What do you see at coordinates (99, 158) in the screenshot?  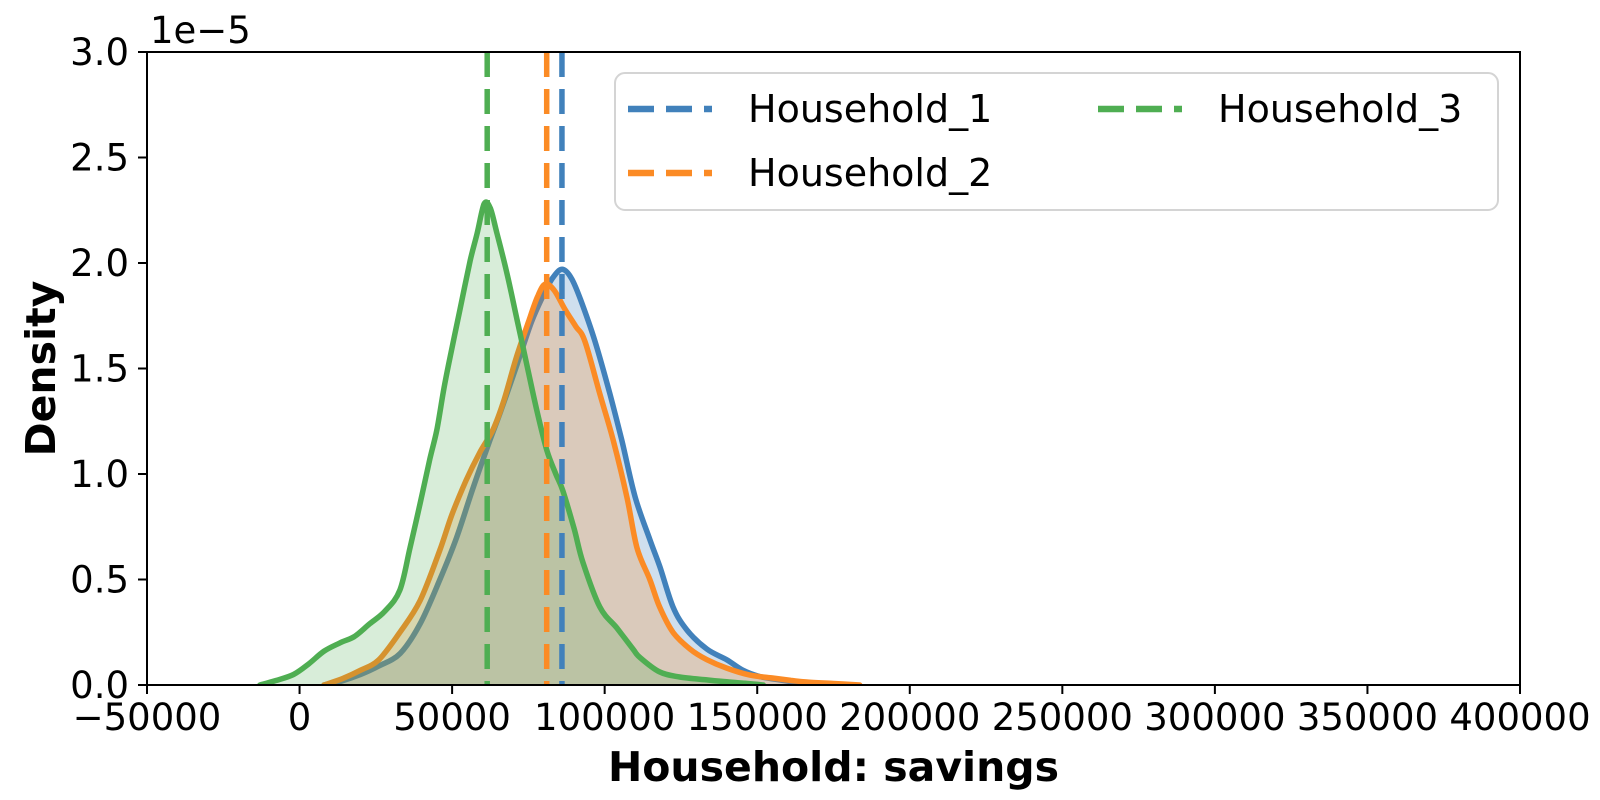 I see `y-tick-label: 2.5` at bounding box center [99, 158].